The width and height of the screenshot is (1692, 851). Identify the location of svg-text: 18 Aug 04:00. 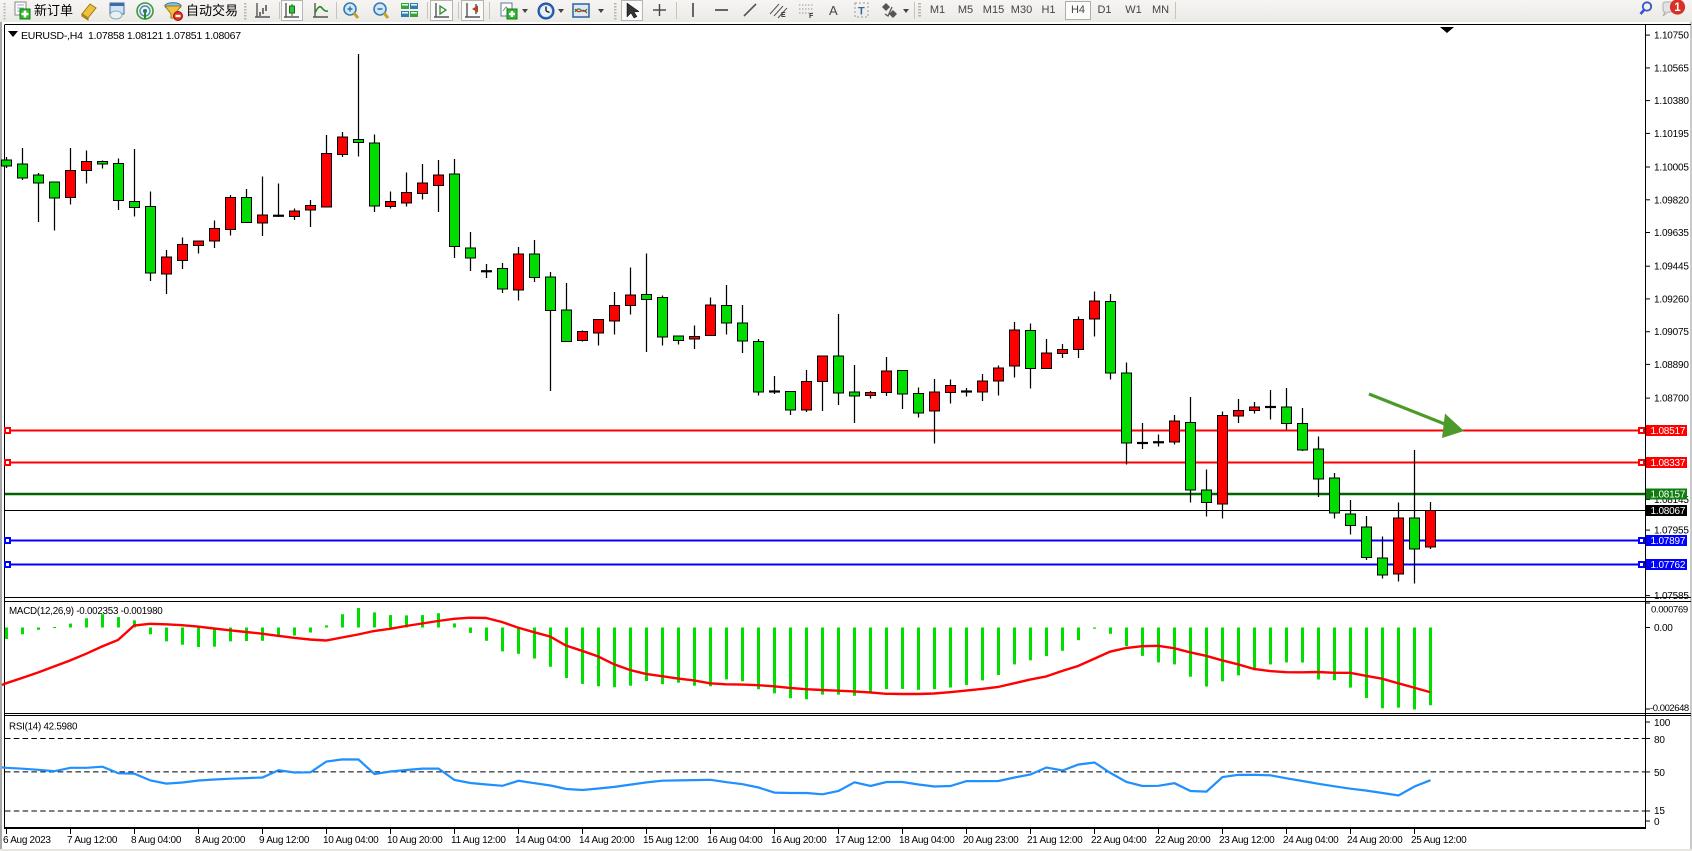
(927, 840).